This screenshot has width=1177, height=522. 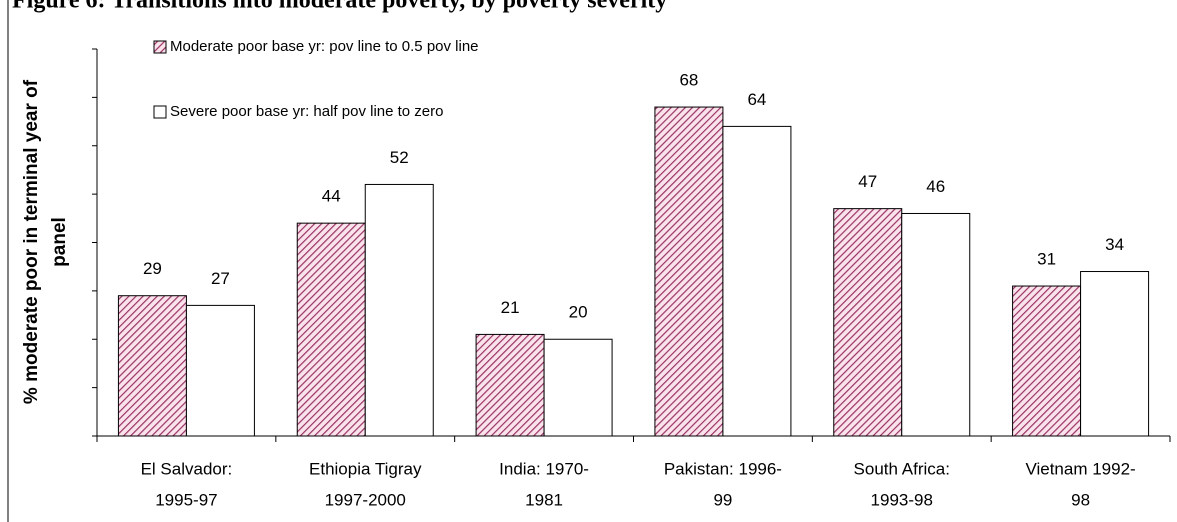 What do you see at coordinates (59, 242) in the screenshot?
I see `y-axis-label: panel` at bounding box center [59, 242].